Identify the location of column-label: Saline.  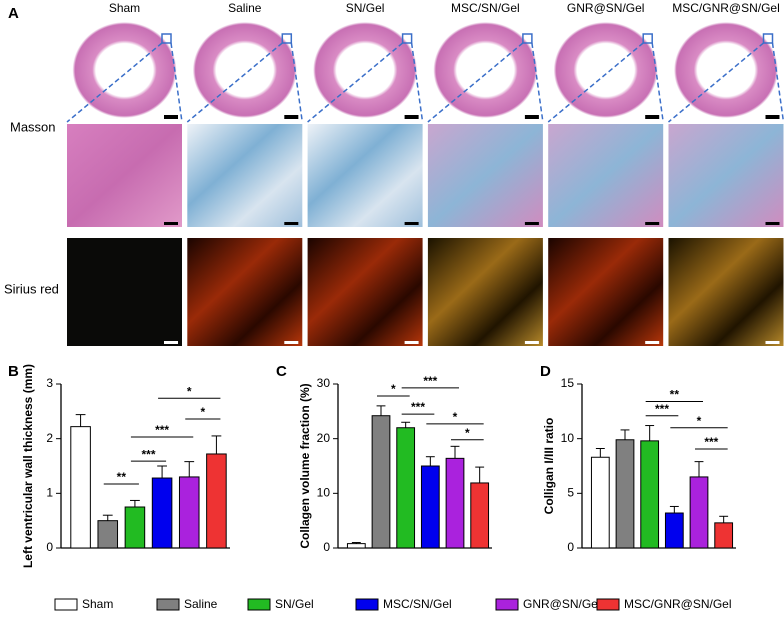
(245, 8).